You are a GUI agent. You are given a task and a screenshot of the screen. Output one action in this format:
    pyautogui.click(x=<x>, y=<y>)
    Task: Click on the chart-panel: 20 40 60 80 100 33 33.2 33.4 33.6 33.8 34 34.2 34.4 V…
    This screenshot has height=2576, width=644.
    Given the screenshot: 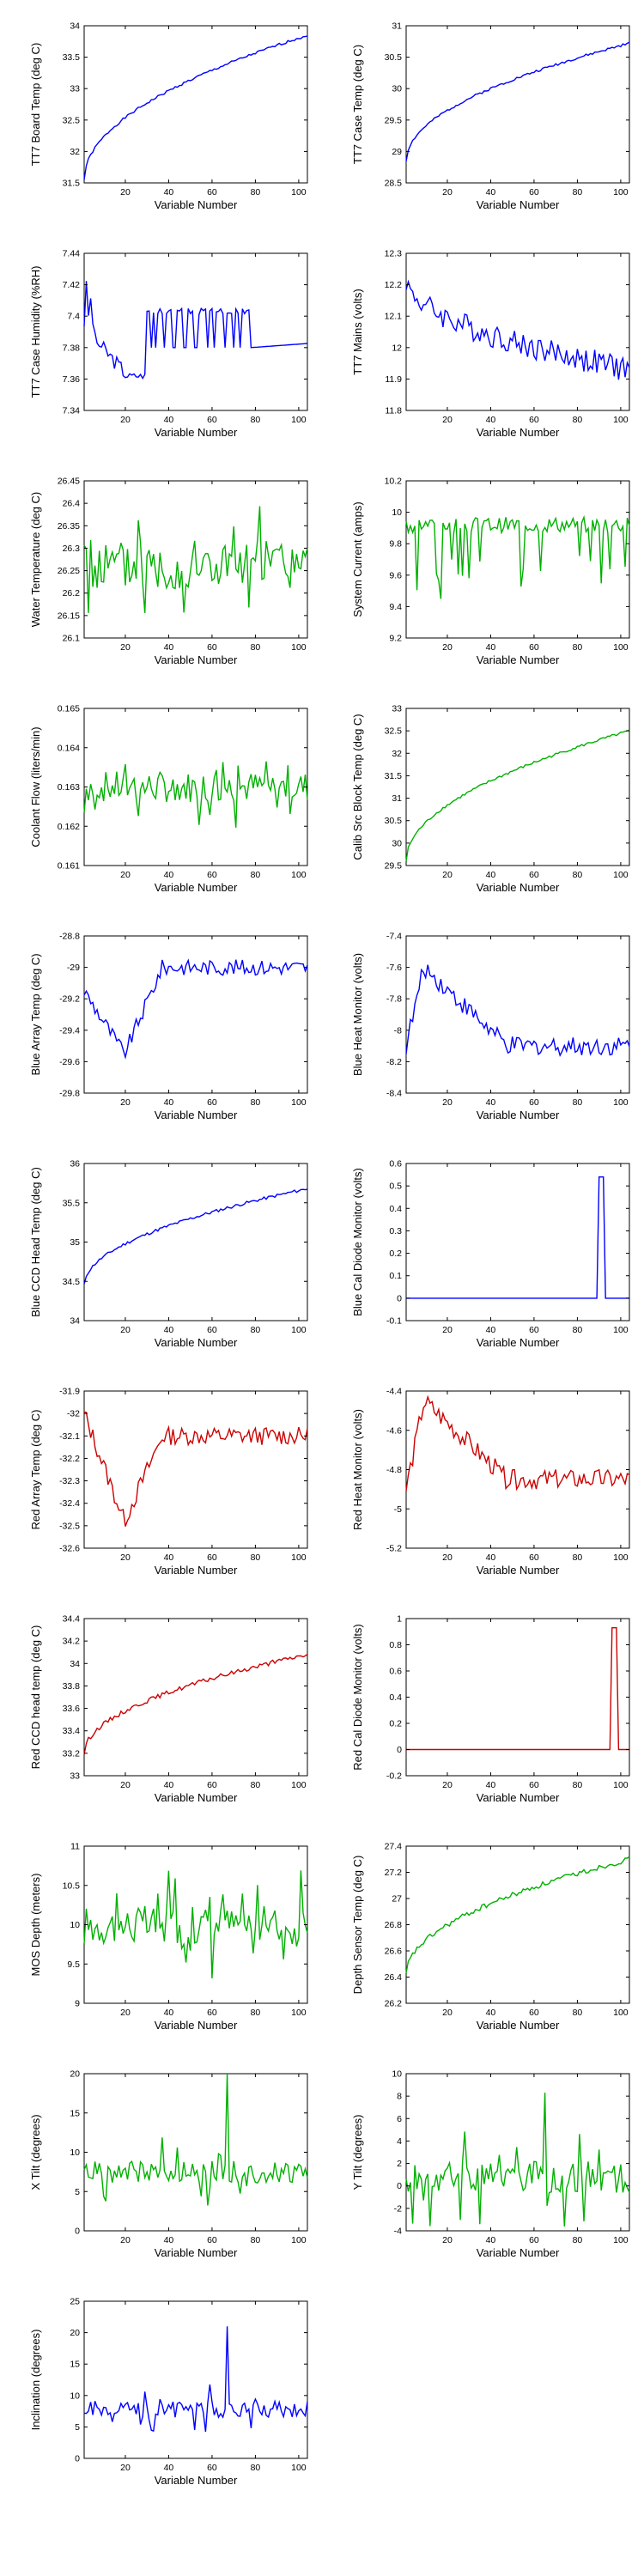 What is the action you would take?
    pyautogui.click(x=161, y=1707)
    